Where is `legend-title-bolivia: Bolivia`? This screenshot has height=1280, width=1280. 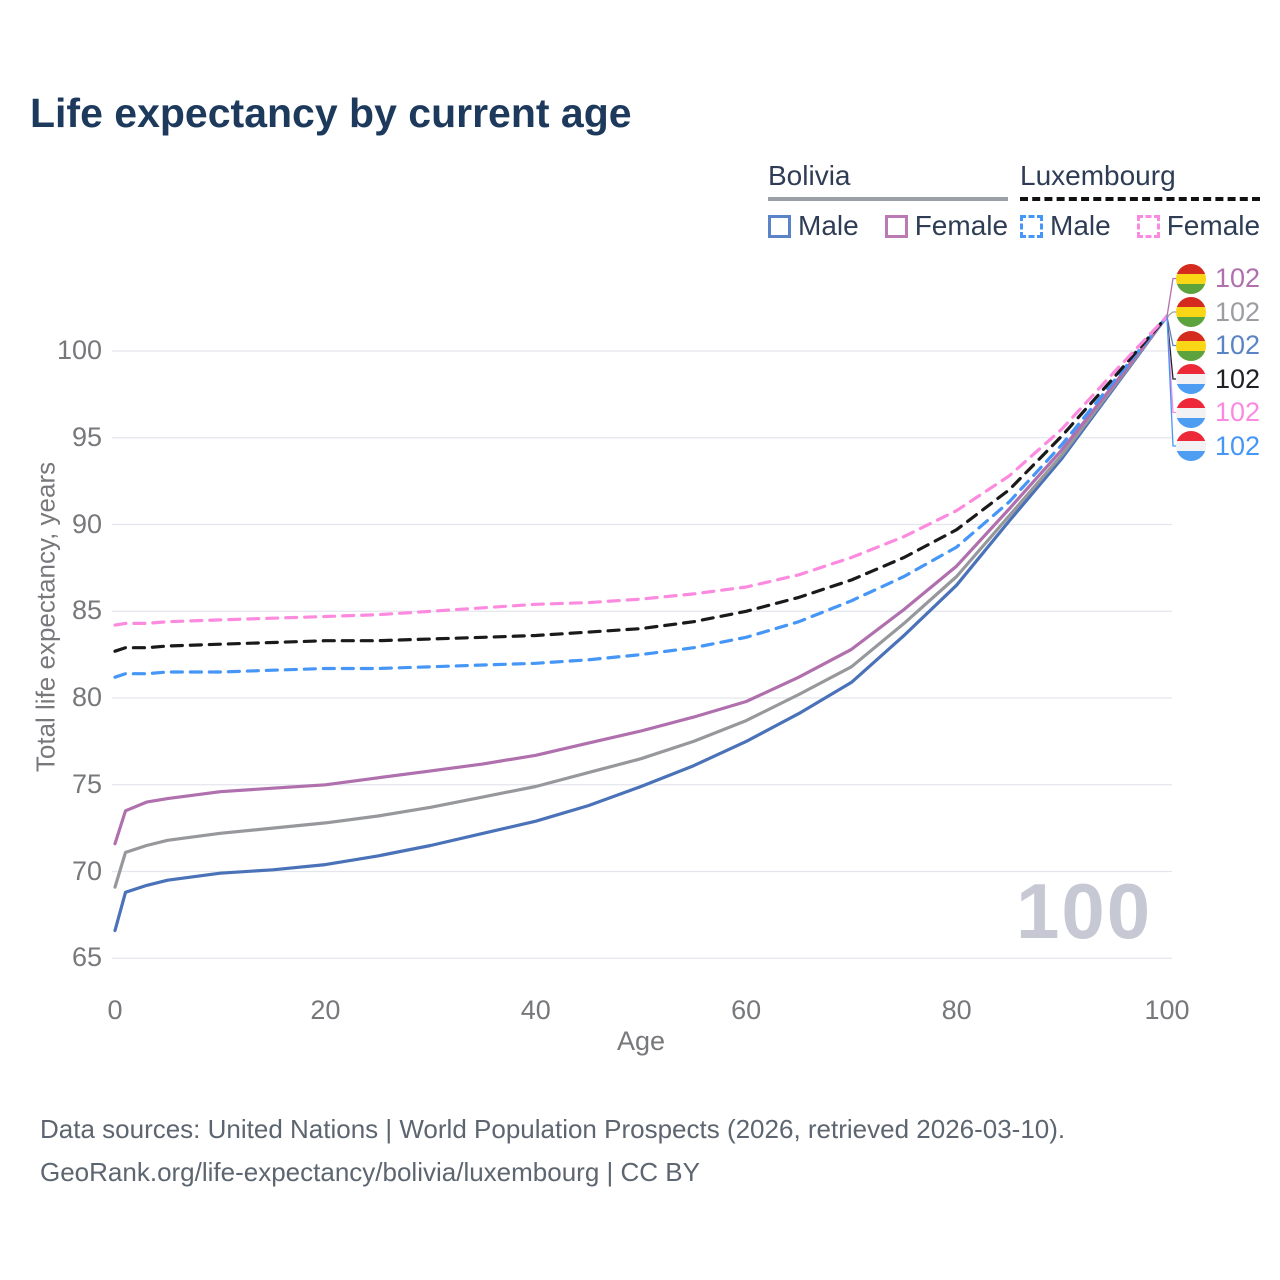 legend-title-bolivia: Bolivia is located at coordinates (809, 175).